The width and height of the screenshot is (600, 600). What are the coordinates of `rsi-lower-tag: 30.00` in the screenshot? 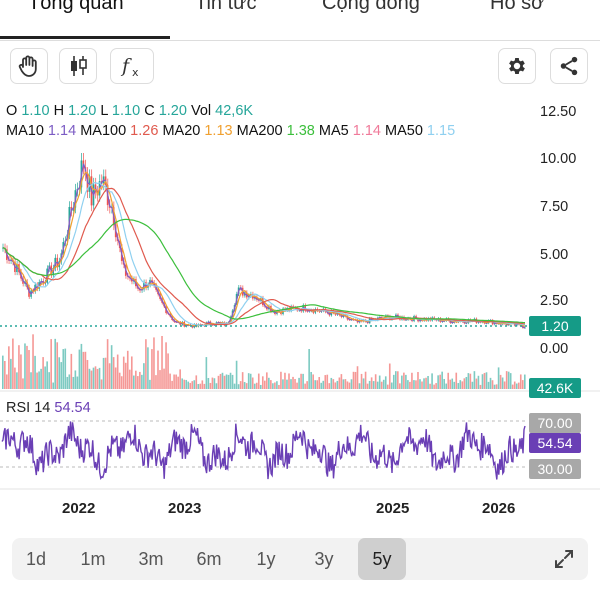 It's located at (555, 469).